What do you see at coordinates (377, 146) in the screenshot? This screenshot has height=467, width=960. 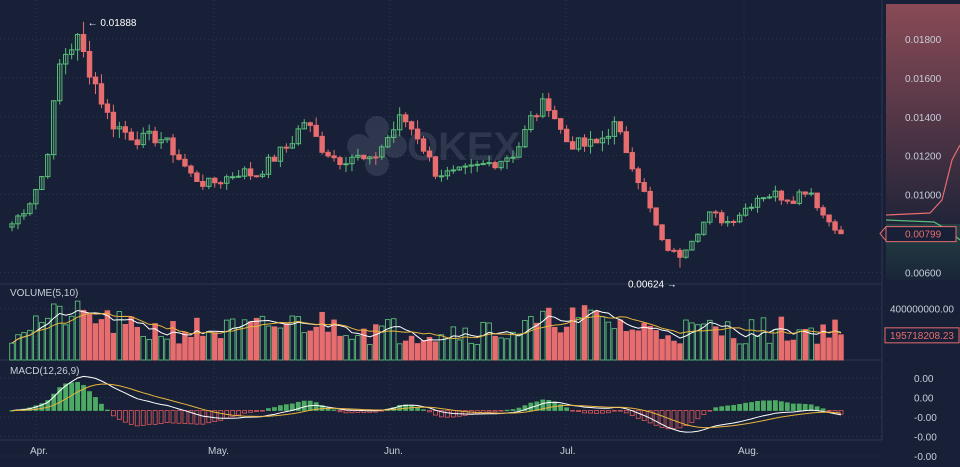 I see `okex-logo-icon` at bounding box center [377, 146].